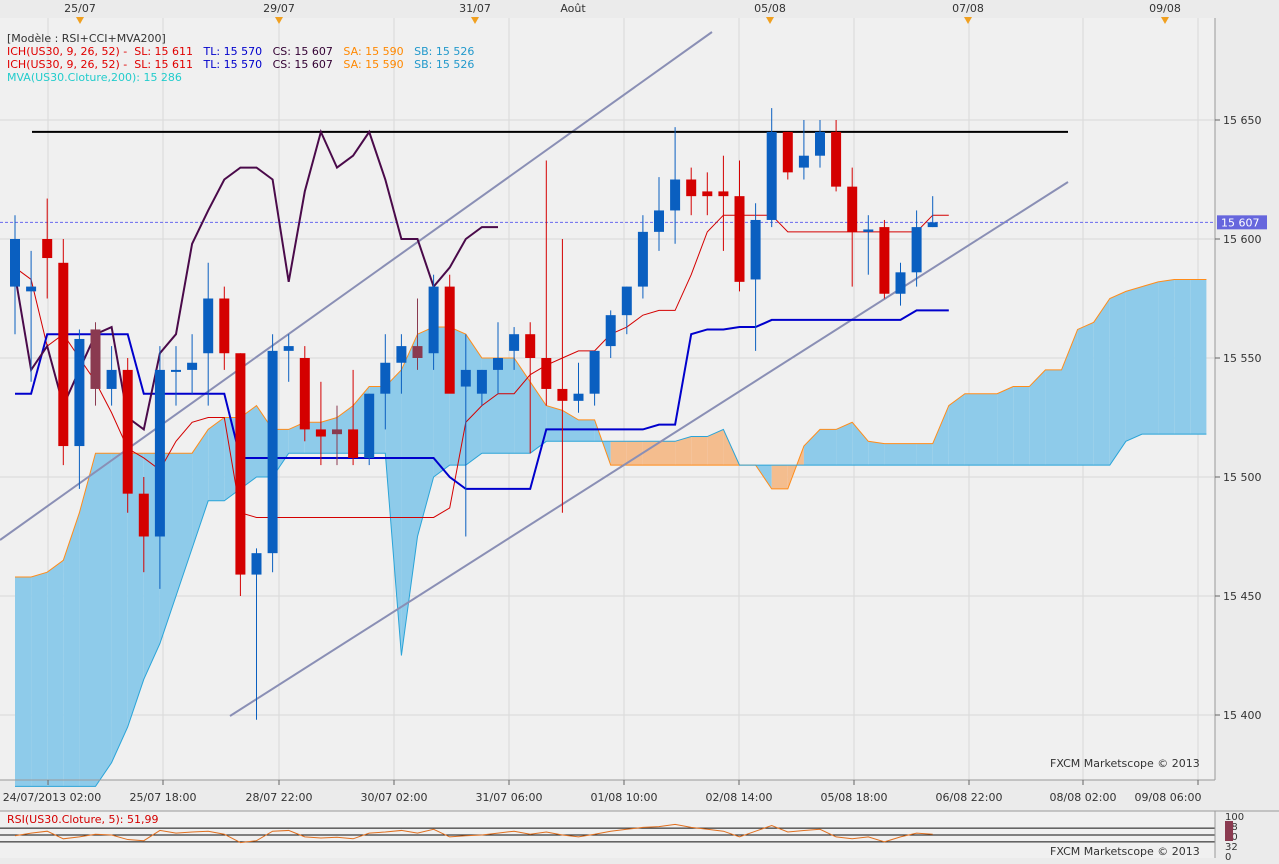  What do you see at coordinates (1242, 715) in the screenshot?
I see `y-tick-label: 15 400` at bounding box center [1242, 715].